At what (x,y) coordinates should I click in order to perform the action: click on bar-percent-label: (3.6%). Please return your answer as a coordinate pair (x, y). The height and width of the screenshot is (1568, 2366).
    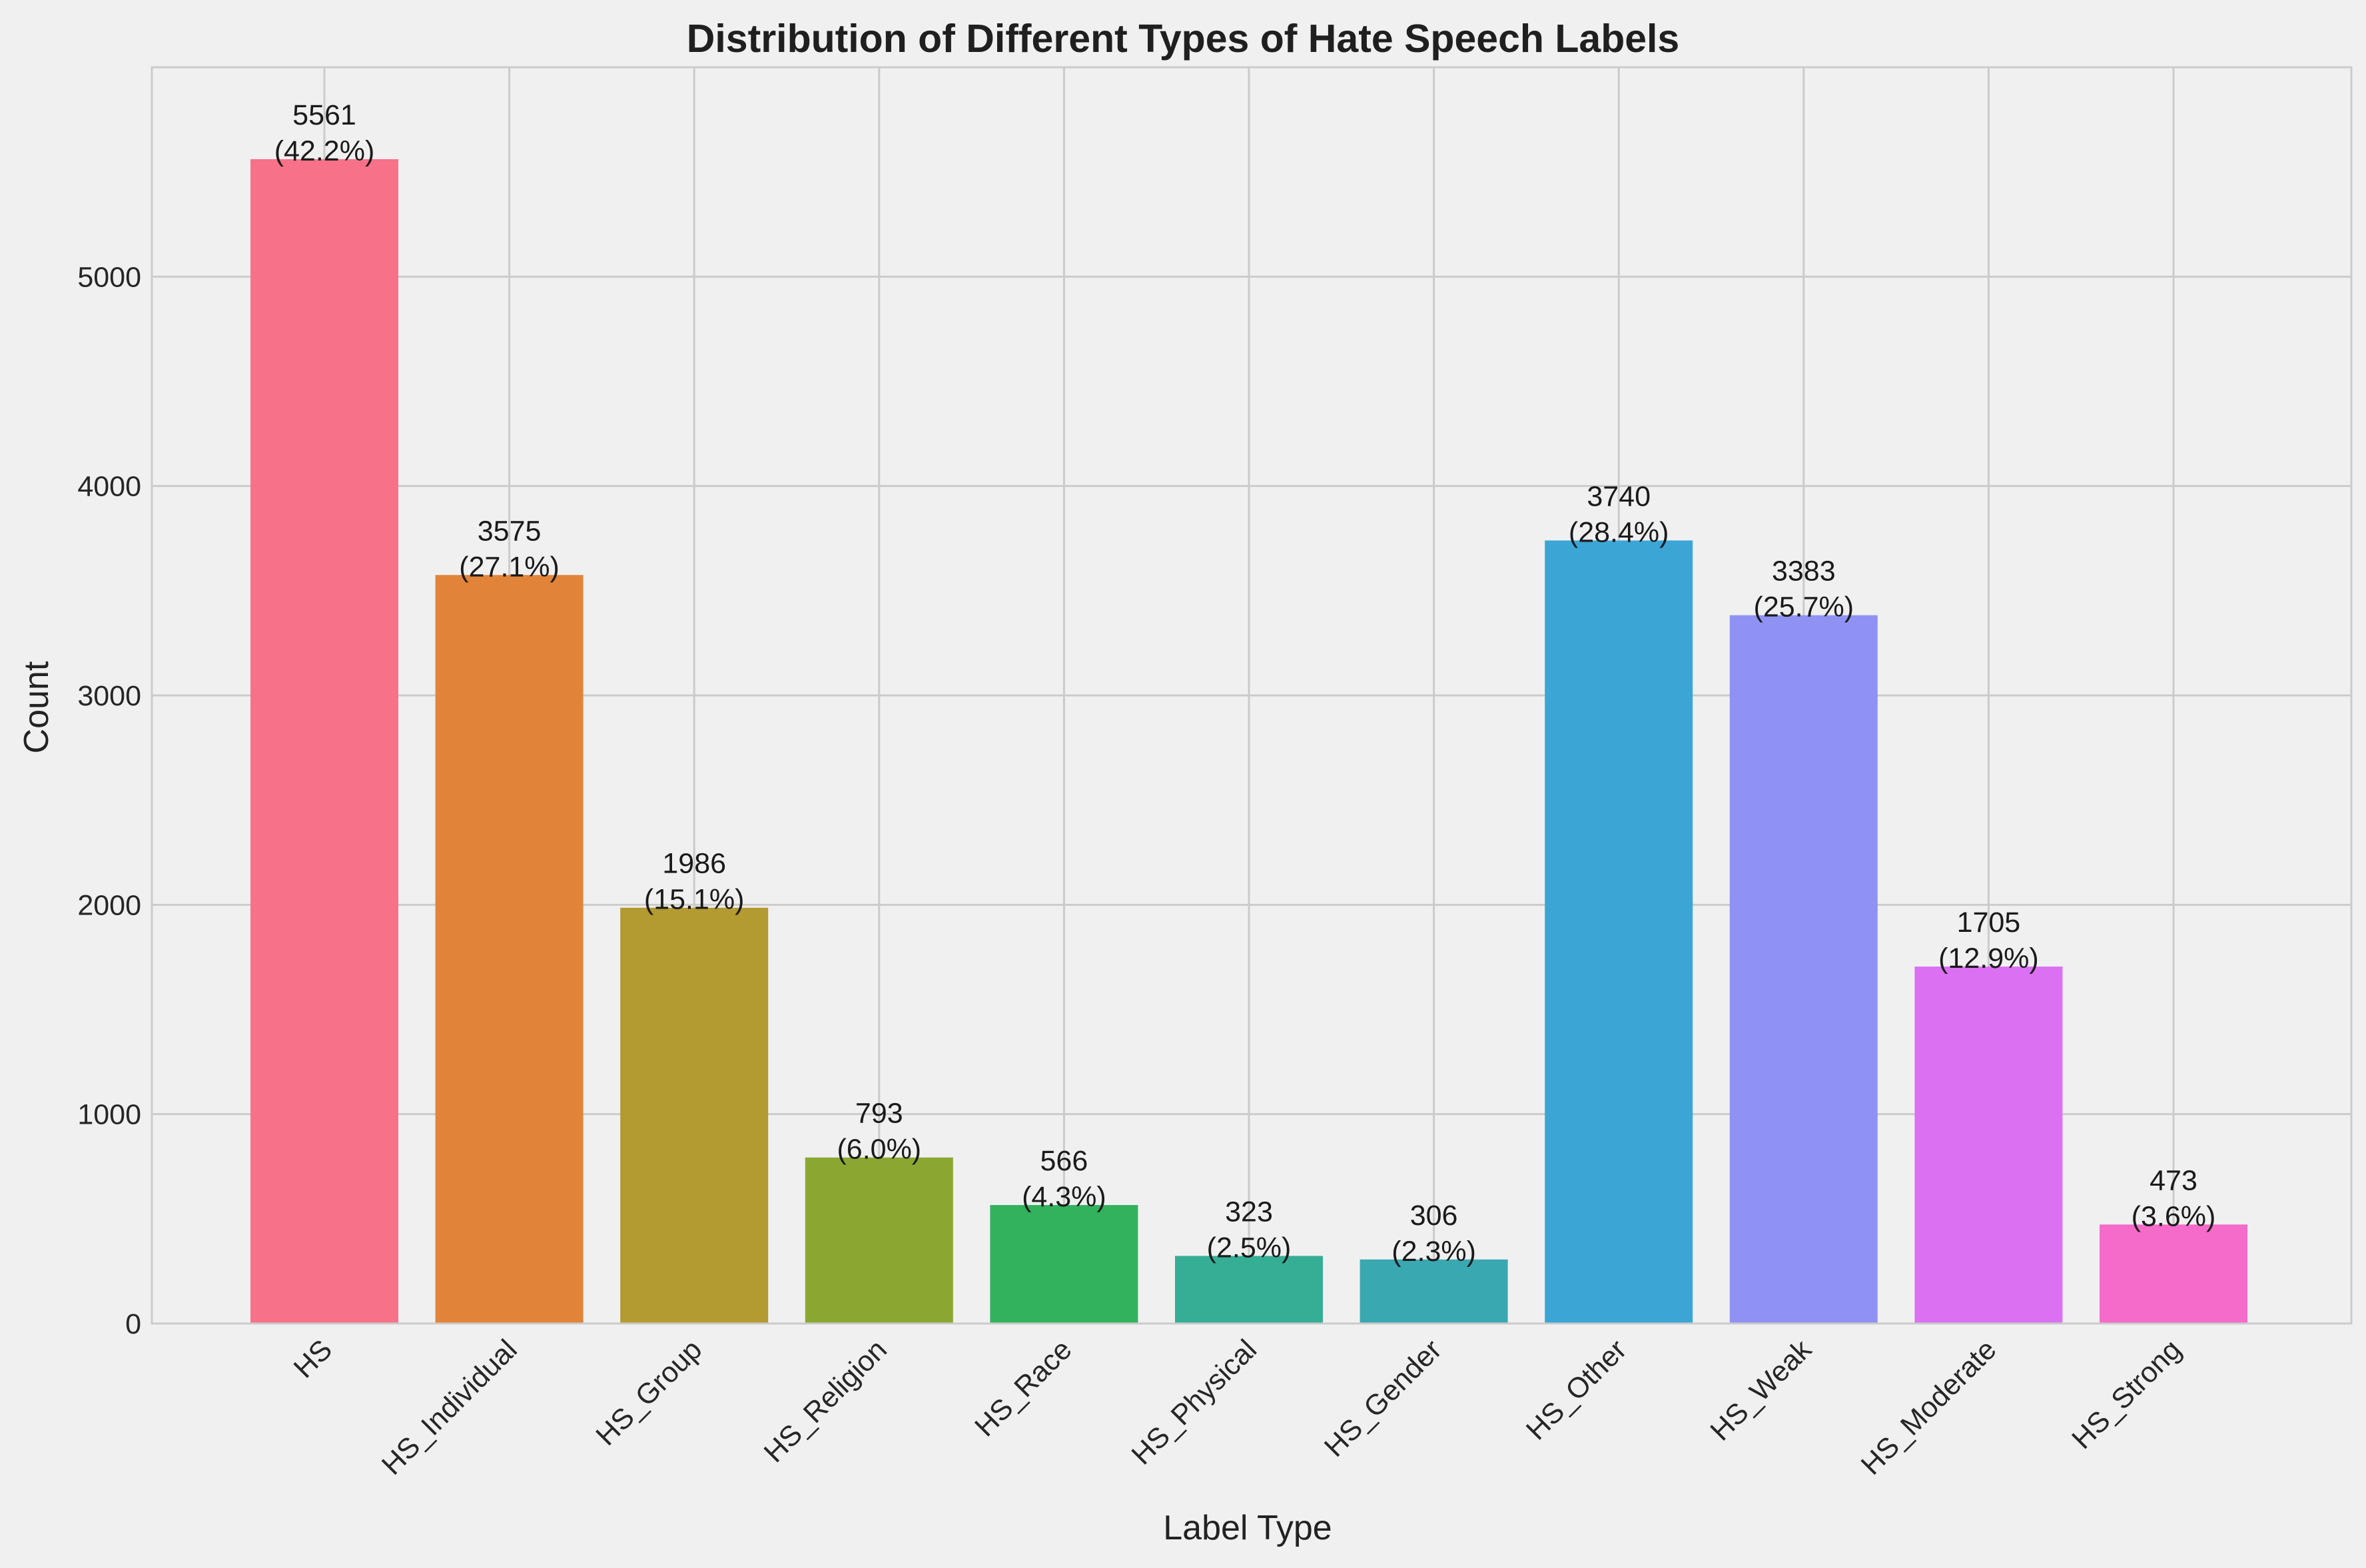
    Looking at the image, I should click on (2174, 1216).